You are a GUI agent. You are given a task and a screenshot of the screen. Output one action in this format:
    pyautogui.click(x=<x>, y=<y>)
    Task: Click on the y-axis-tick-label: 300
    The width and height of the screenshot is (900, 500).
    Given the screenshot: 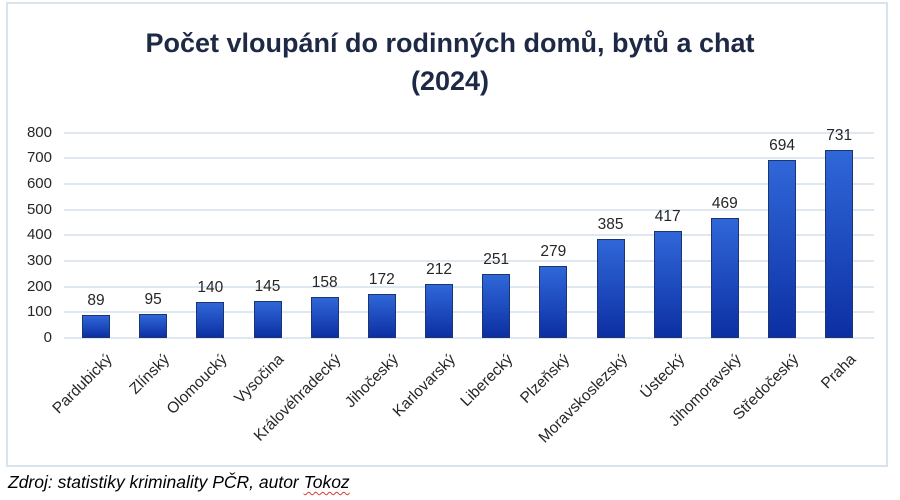 What is the action you would take?
    pyautogui.click(x=39, y=260)
    